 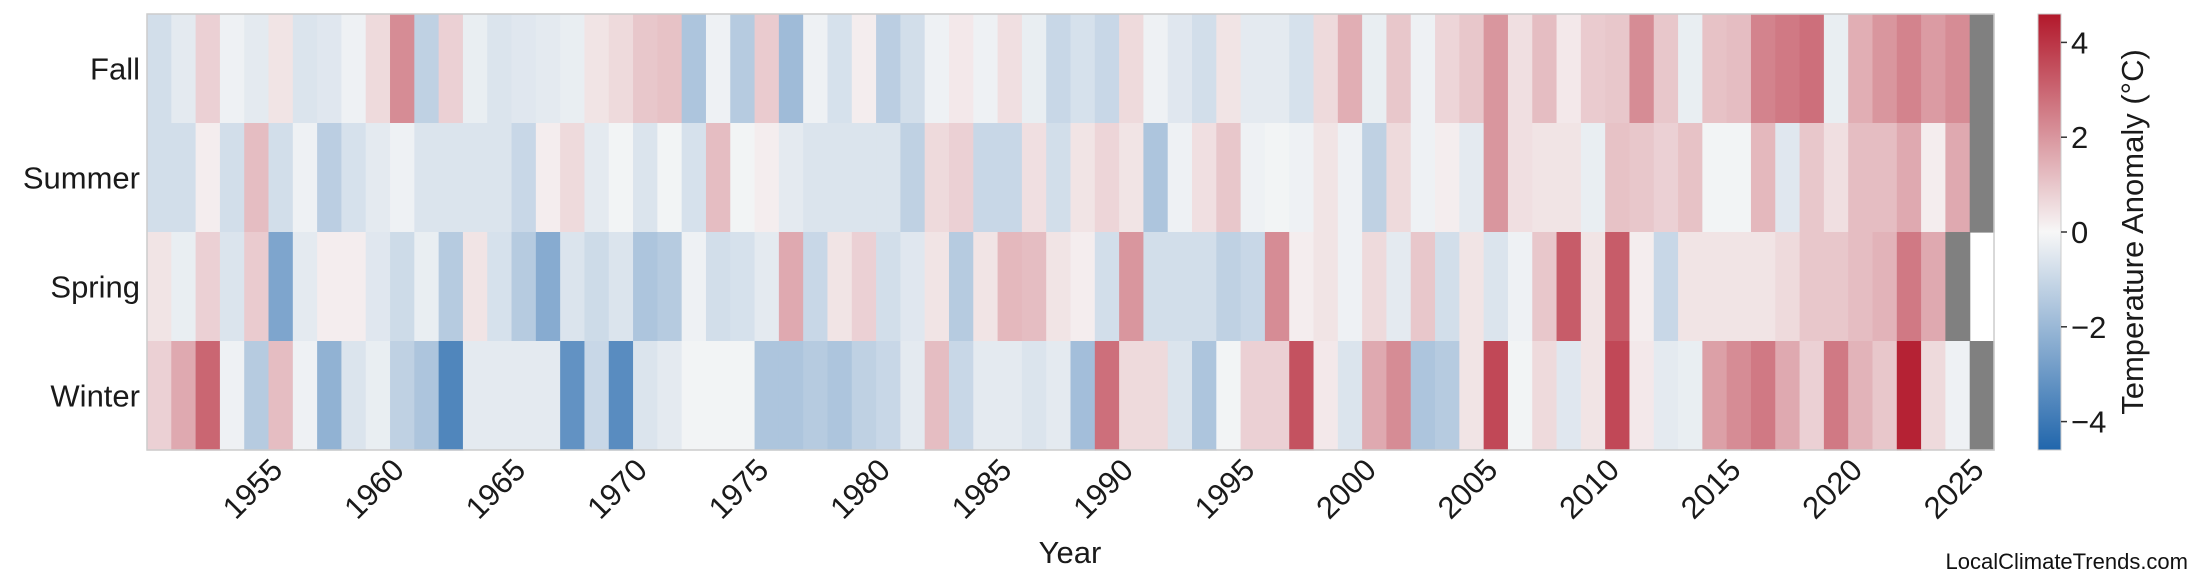 What do you see at coordinates (1812, 178) in the screenshot?
I see `heatmap-cell-summer-2018` at bounding box center [1812, 178].